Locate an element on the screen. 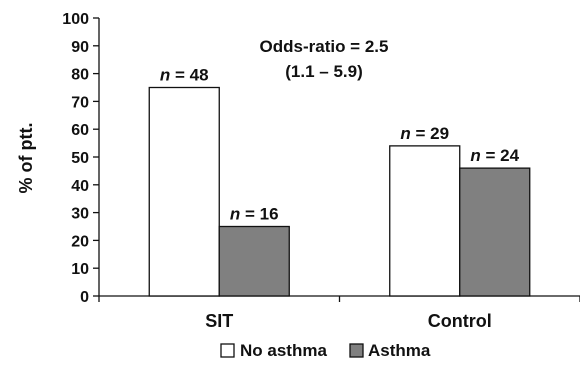 The width and height of the screenshot is (580, 366). y-tick-label: 40 is located at coordinates (80, 186).